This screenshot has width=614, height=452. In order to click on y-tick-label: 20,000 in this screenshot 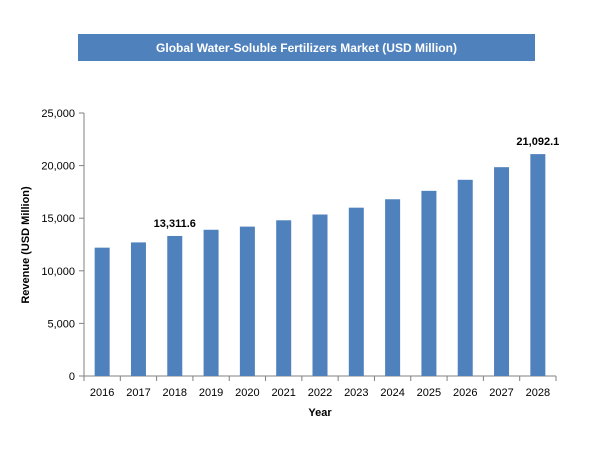, I will do `click(58, 167)`.